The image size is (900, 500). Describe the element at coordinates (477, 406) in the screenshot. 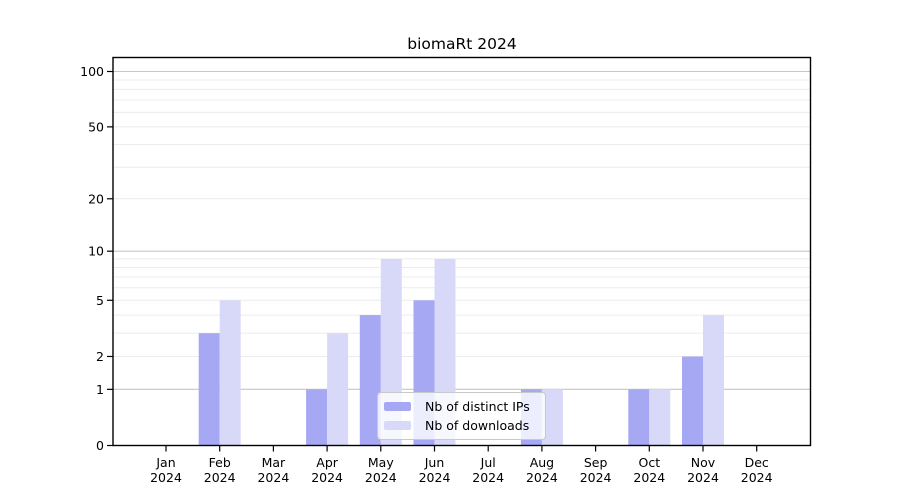

I see `legend-label-distinct-ips: Nb of distinct IPs` at that location.